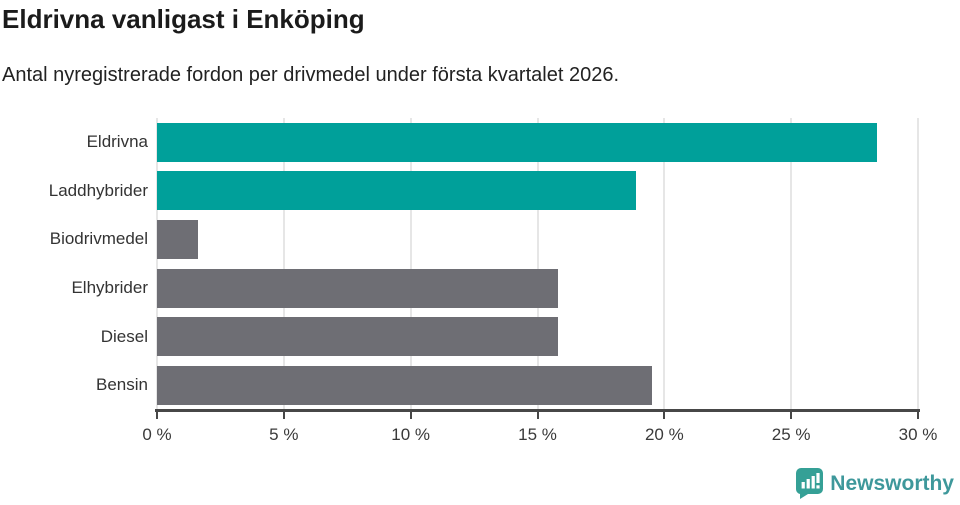  I want to click on x-axis-line, so click(537, 410).